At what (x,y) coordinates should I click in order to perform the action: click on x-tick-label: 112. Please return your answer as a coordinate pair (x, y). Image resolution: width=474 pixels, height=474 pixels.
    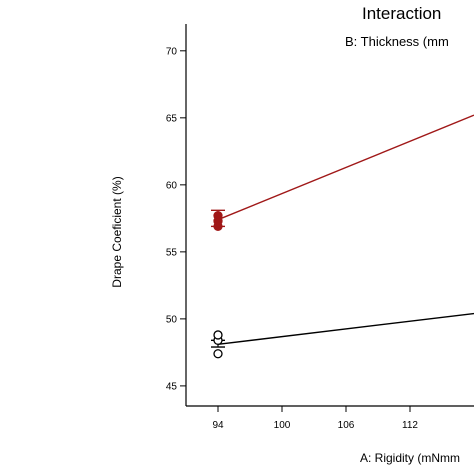
    Looking at the image, I should click on (410, 425).